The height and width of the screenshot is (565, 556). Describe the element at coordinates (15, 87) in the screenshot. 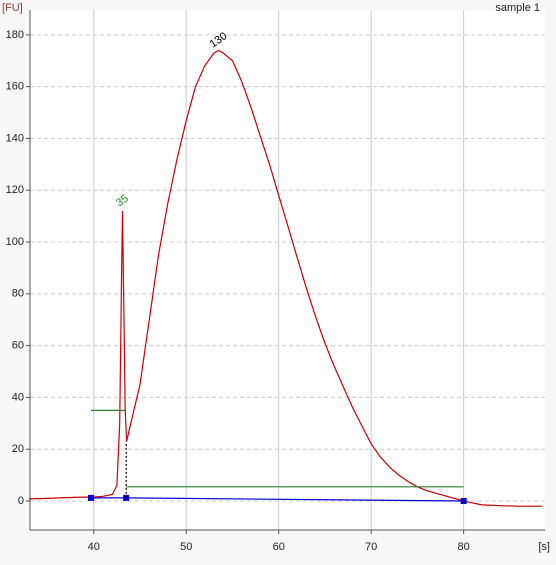

I see `y-tick-label: 160` at that location.